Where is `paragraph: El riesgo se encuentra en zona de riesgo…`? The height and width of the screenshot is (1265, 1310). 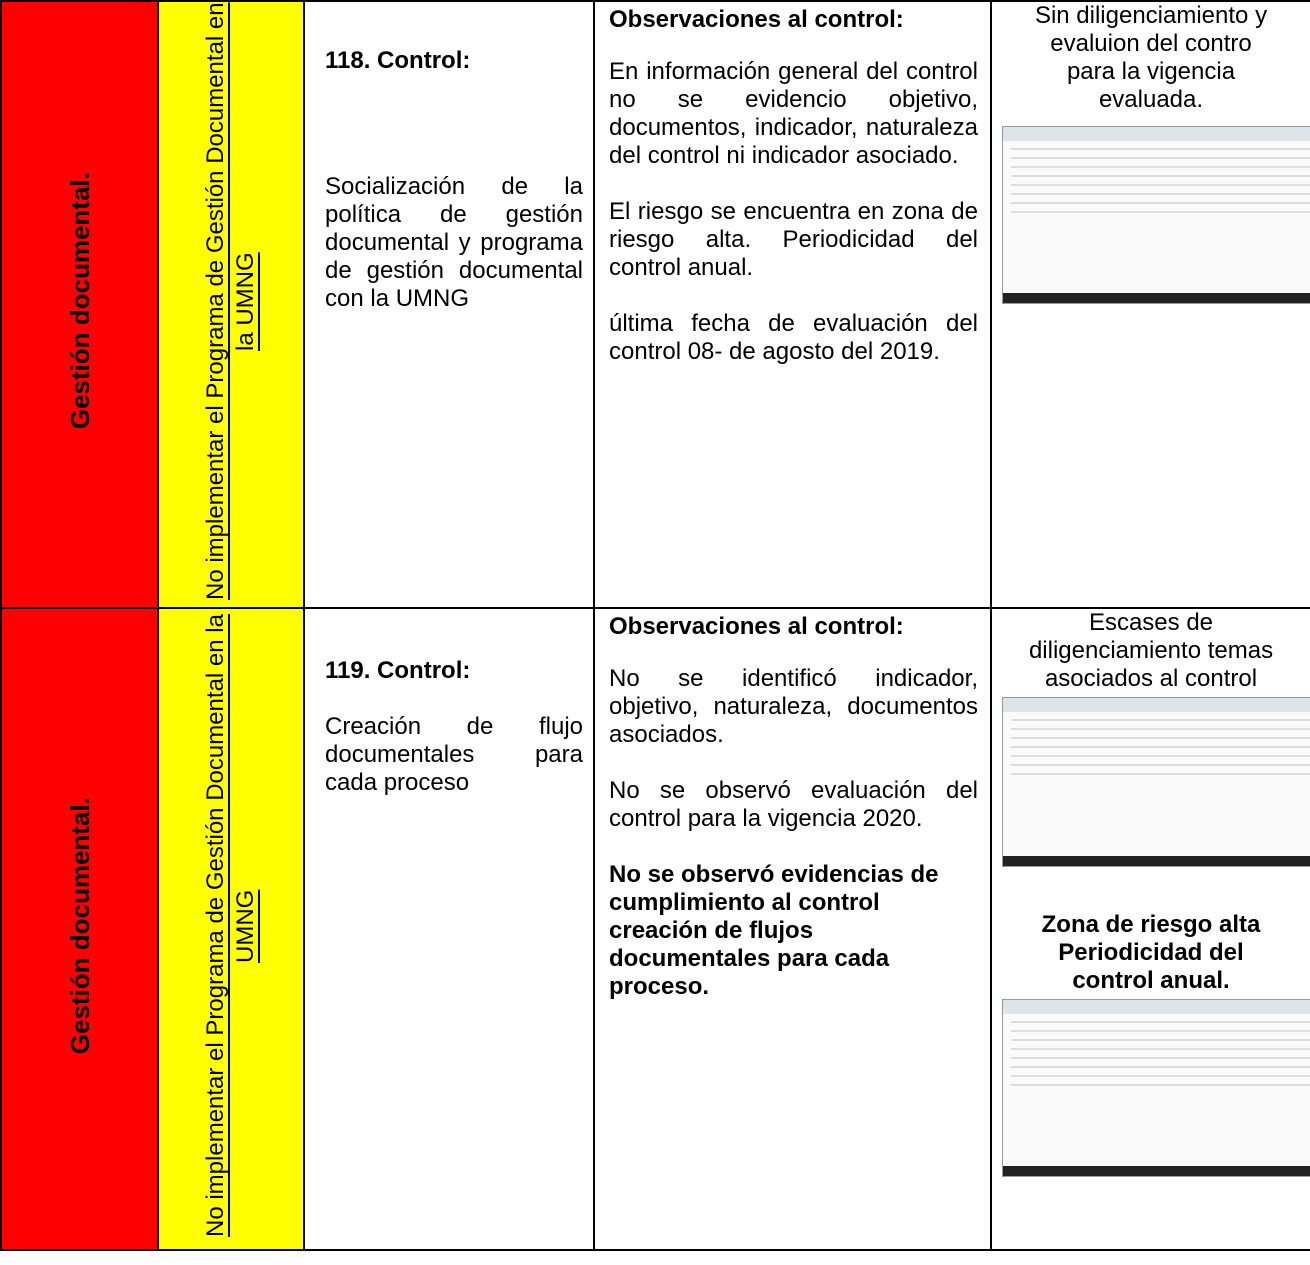
paragraph: El riesgo se encuentra en zona de riesgo… is located at coordinates (793, 239).